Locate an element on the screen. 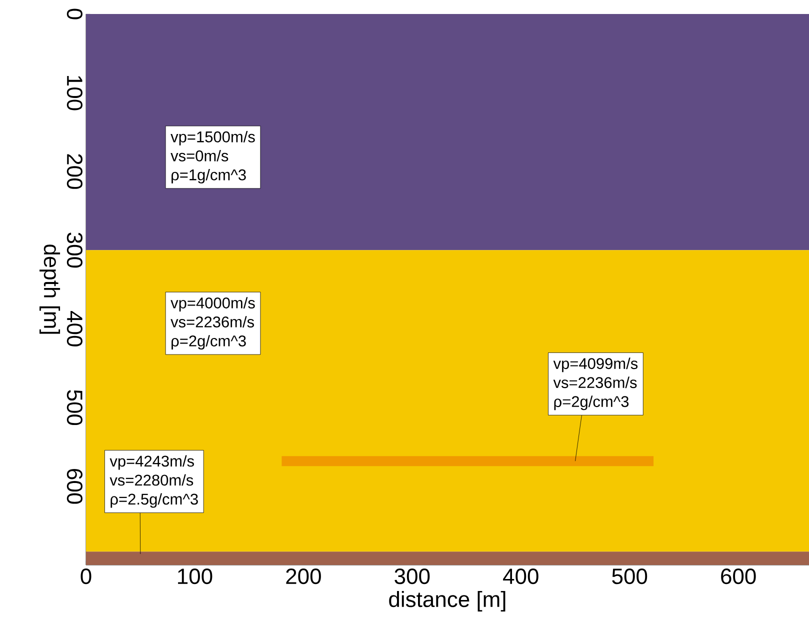  x-tick-label: 600 is located at coordinates (738, 576).